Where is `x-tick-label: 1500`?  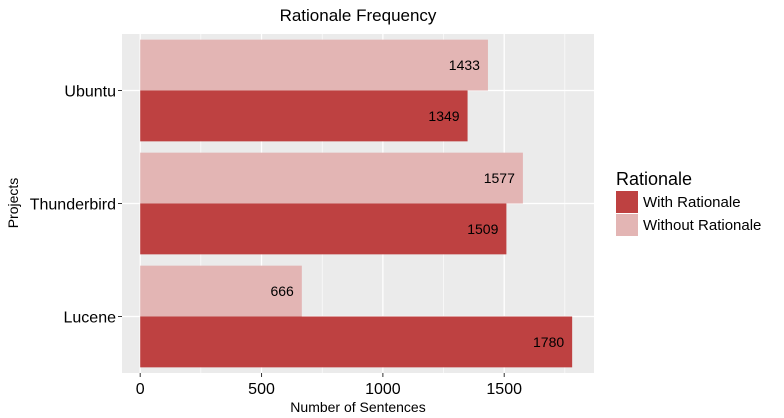 x-tick-label: 1500 is located at coordinates (504, 389).